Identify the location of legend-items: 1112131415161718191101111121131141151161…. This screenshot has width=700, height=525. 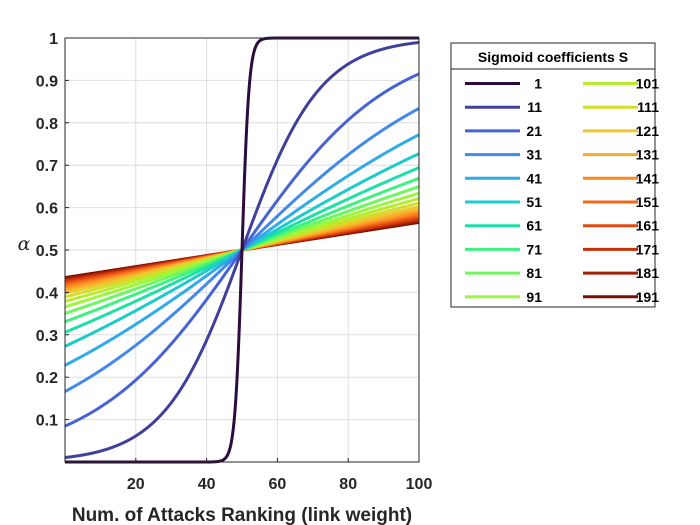
(562, 190).